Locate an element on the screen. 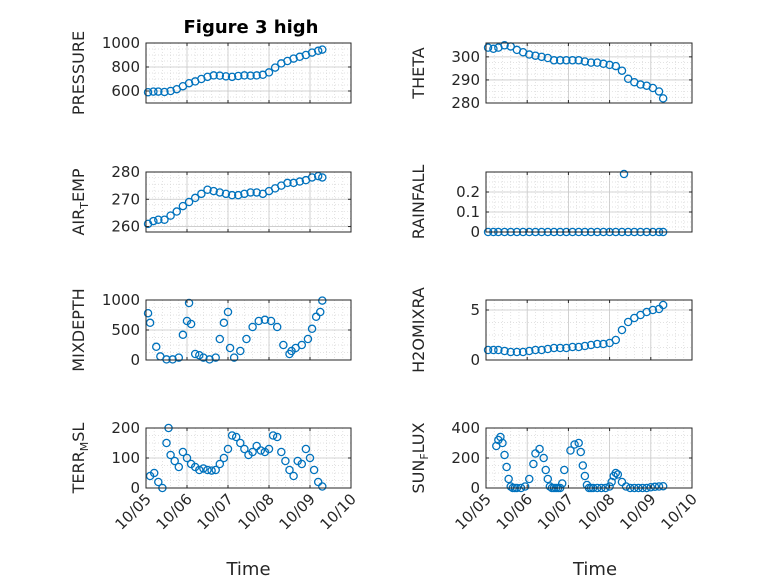  x-tick-label: 10/10 is located at coordinates (338, 511).